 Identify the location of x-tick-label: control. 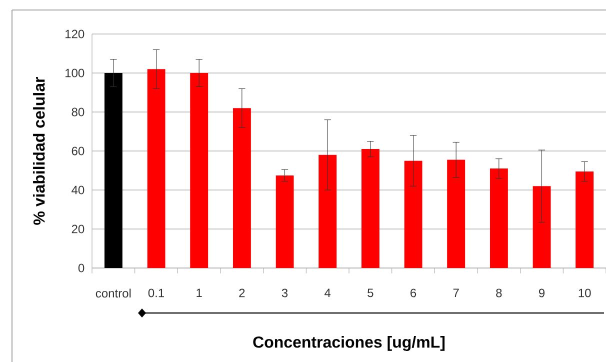
(113, 293).